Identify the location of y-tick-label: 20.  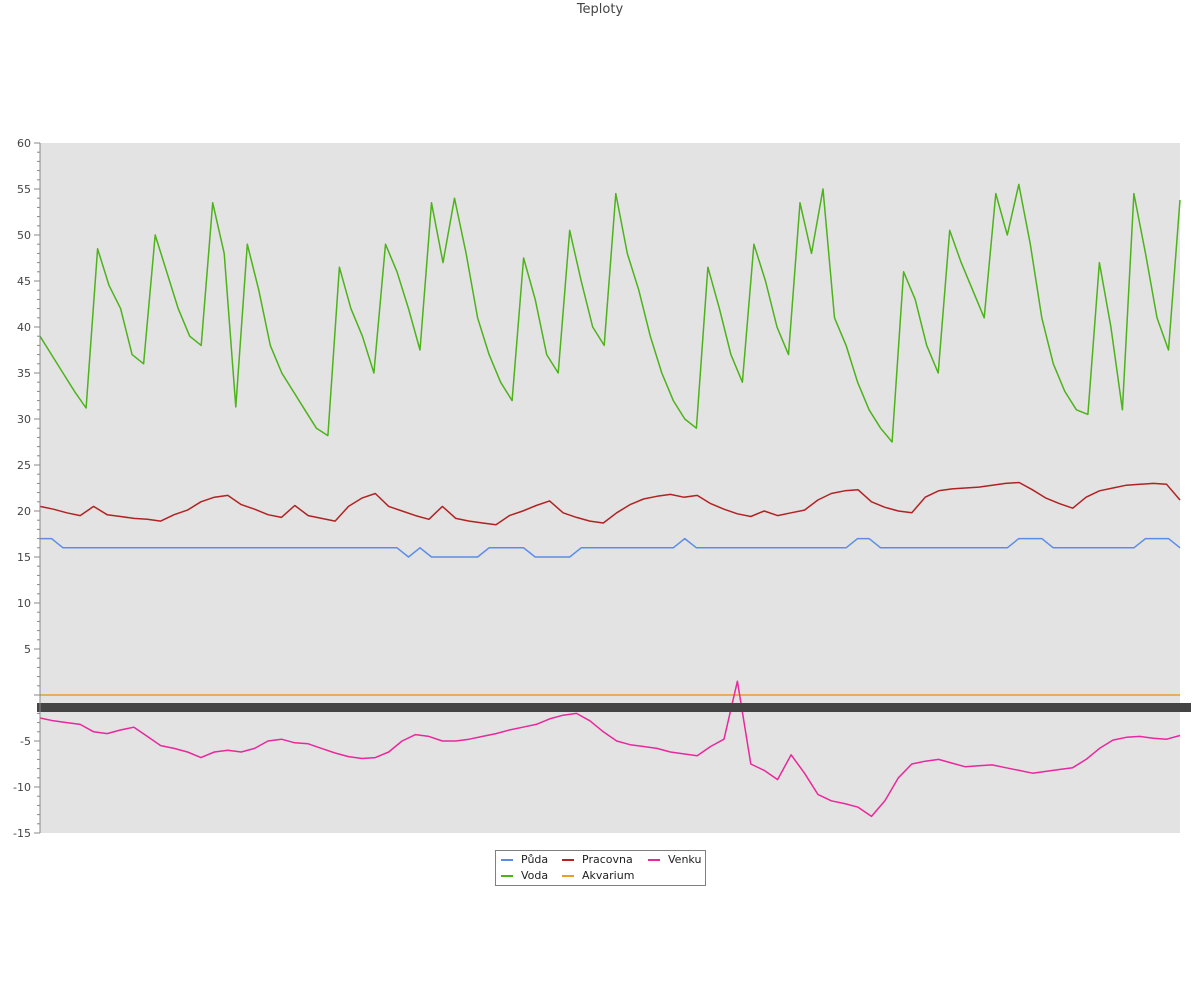
(24, 511).